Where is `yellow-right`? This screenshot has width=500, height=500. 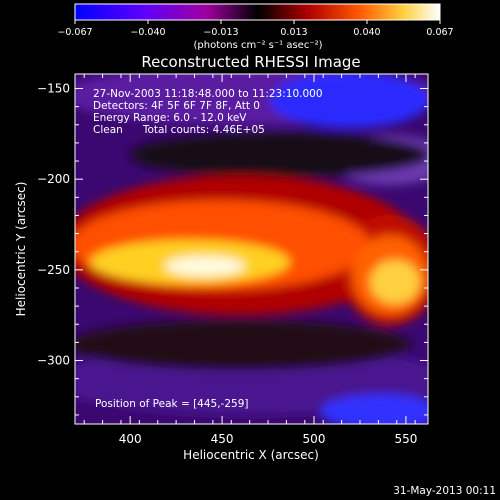 yellow-right is located at coordinates (395, 282).